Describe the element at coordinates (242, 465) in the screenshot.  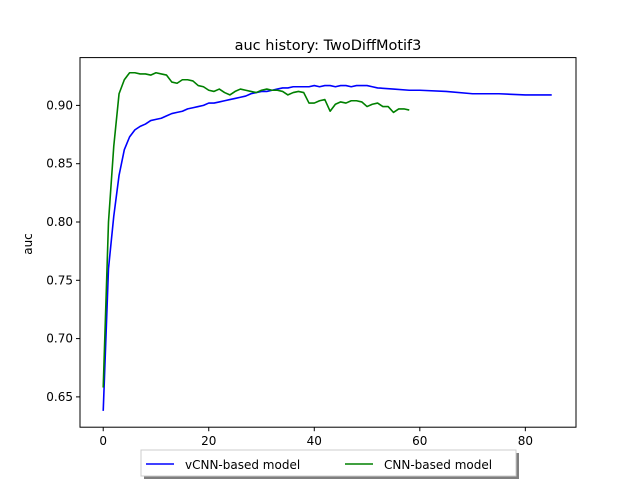
I see `legend-label-vcnn: vCNN-based model` at that location.